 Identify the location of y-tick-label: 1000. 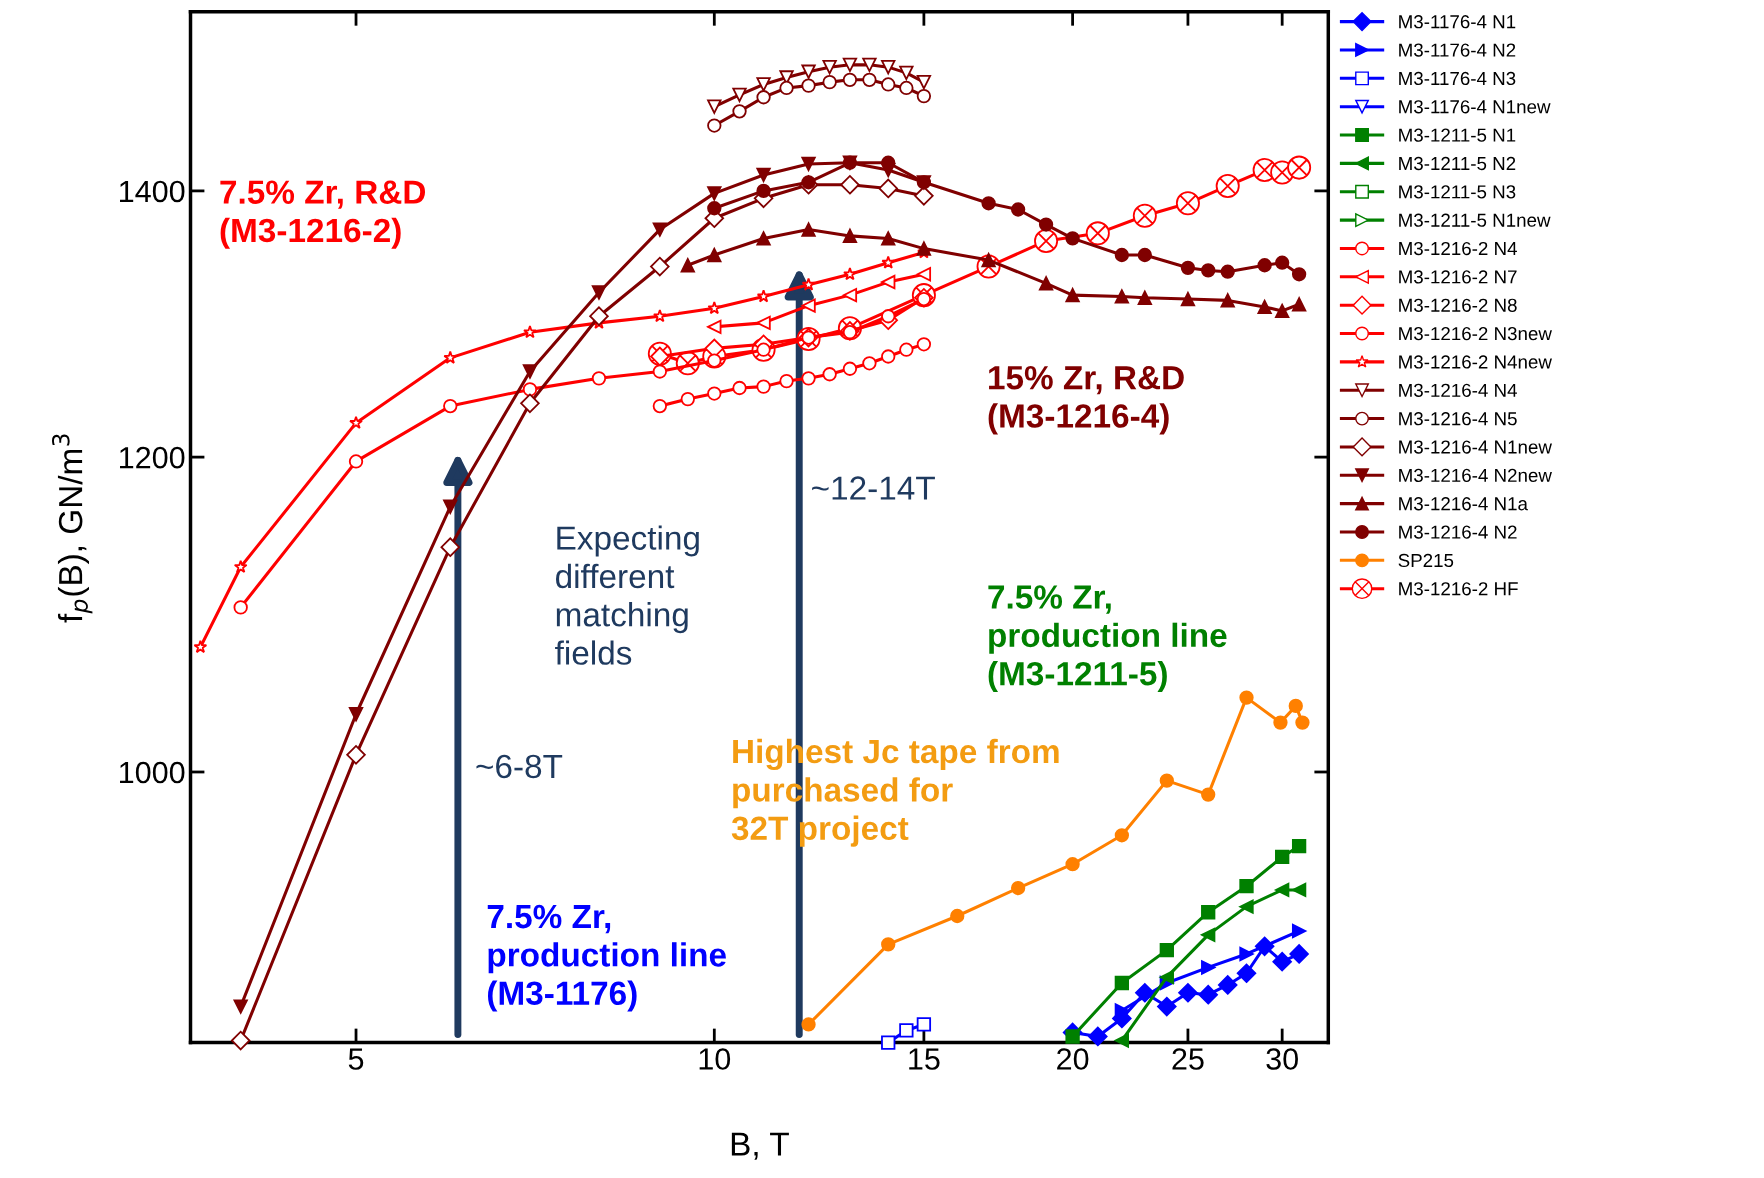
(152, 772).